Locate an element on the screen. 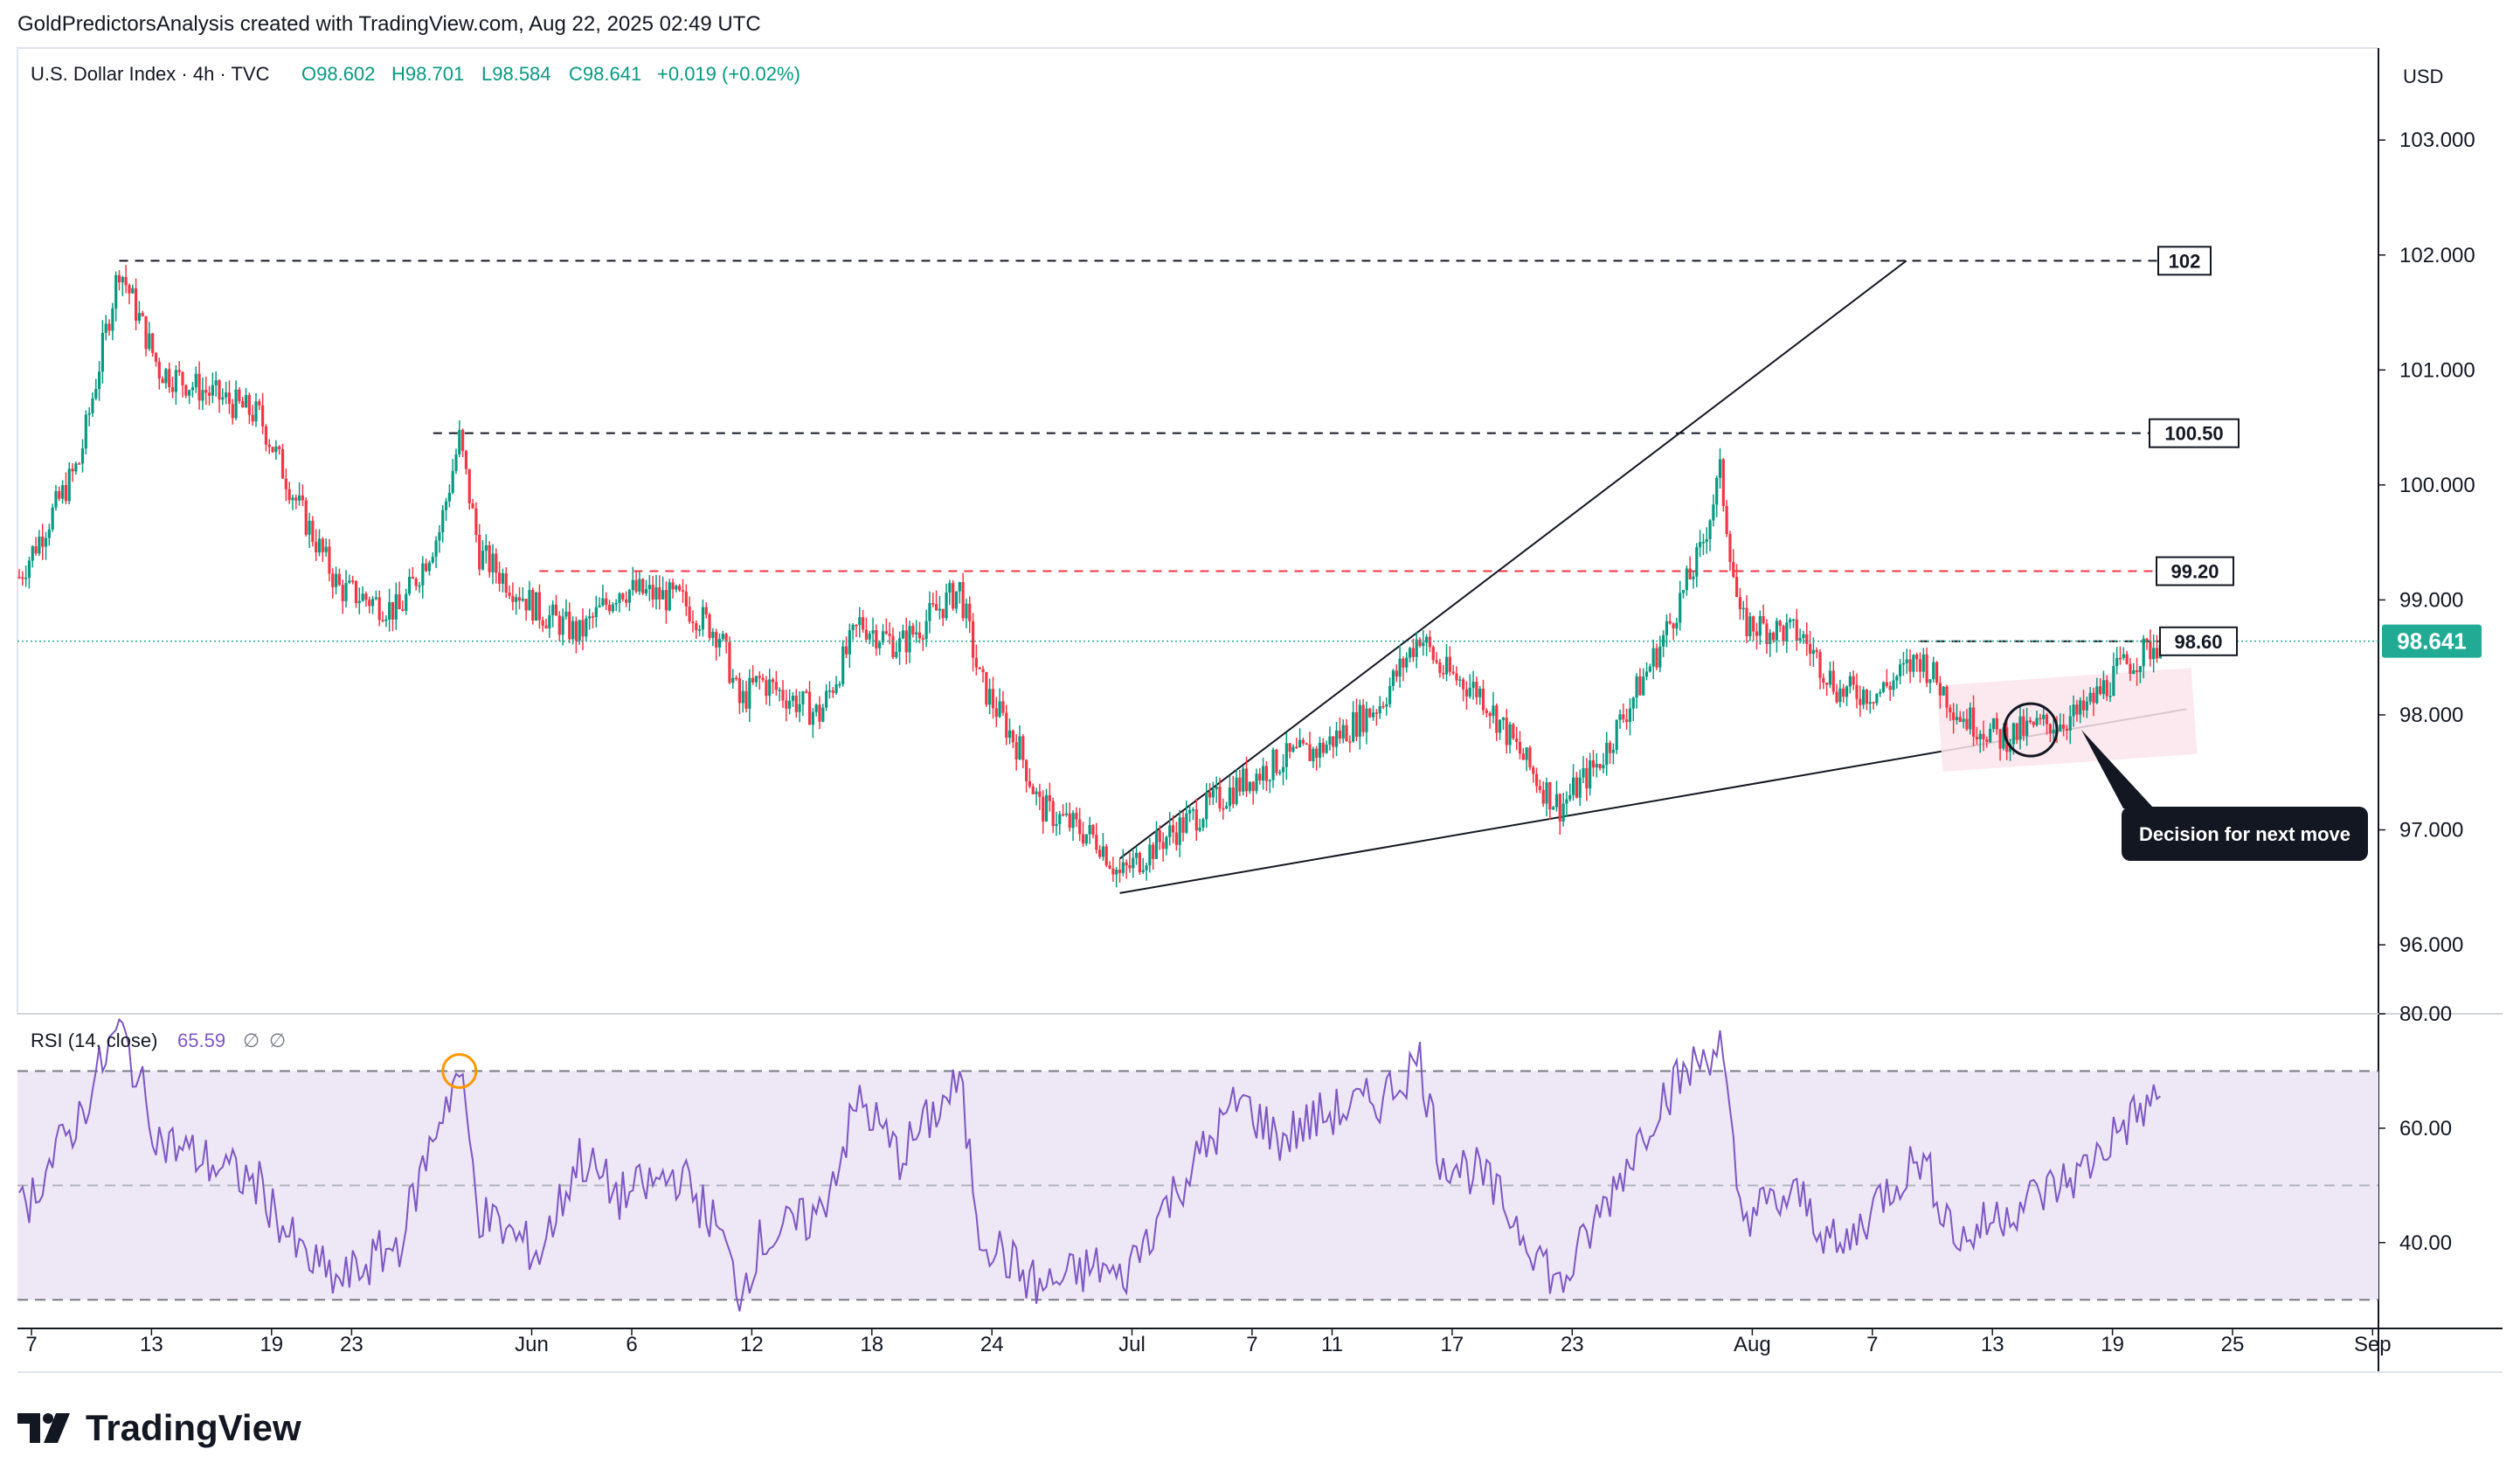 The height and width of the screenshot is (1477, 2520). level-label-text: 100.50 is located at coordinates (2193, 434).